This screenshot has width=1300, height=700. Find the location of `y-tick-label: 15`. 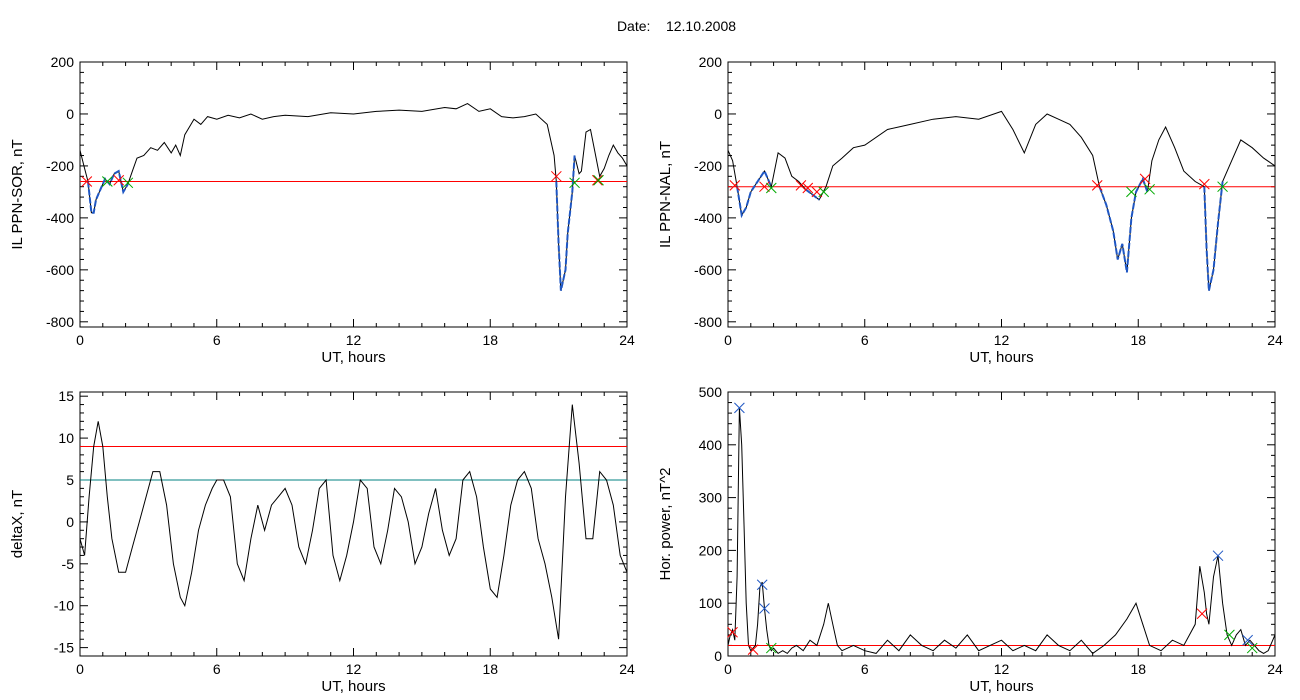

y-tick-label: 15 is located at coordinates (66, 396).